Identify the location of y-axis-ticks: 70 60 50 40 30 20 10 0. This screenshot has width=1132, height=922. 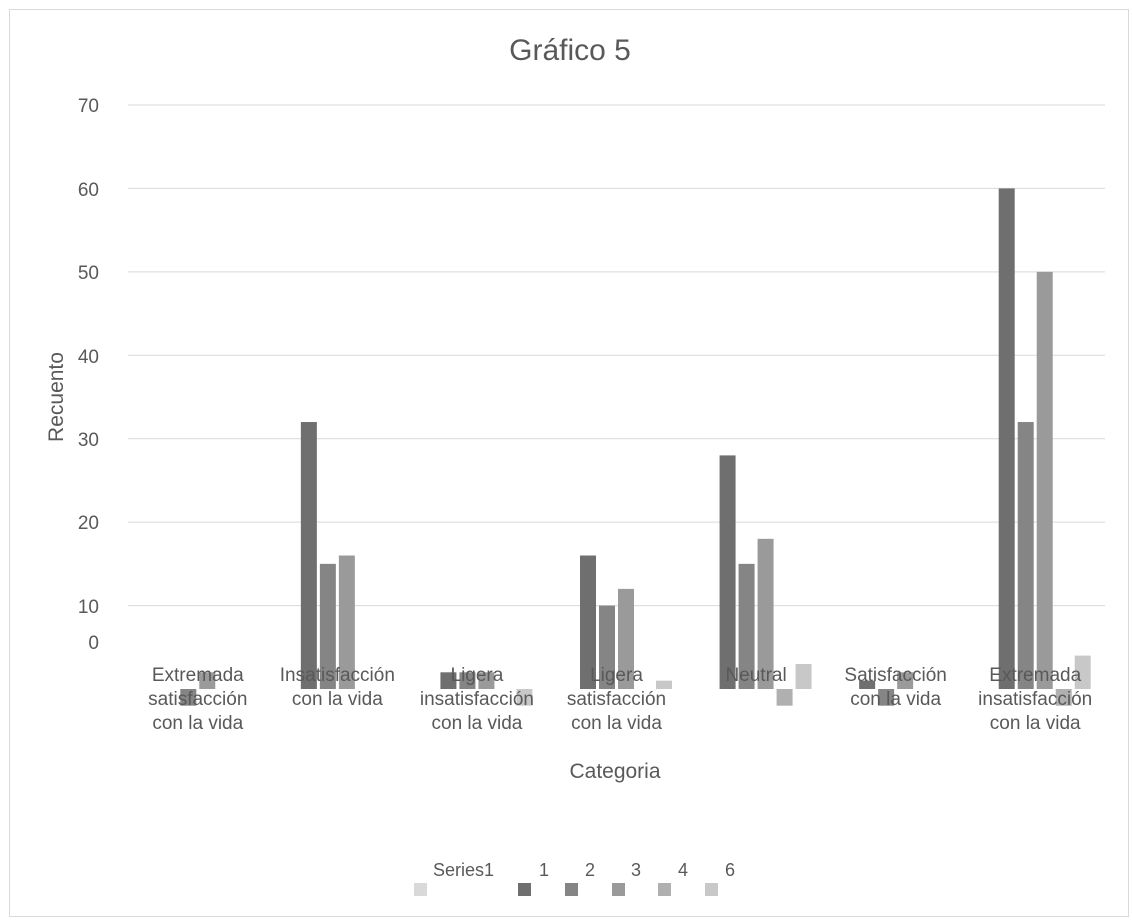
(88, 375).